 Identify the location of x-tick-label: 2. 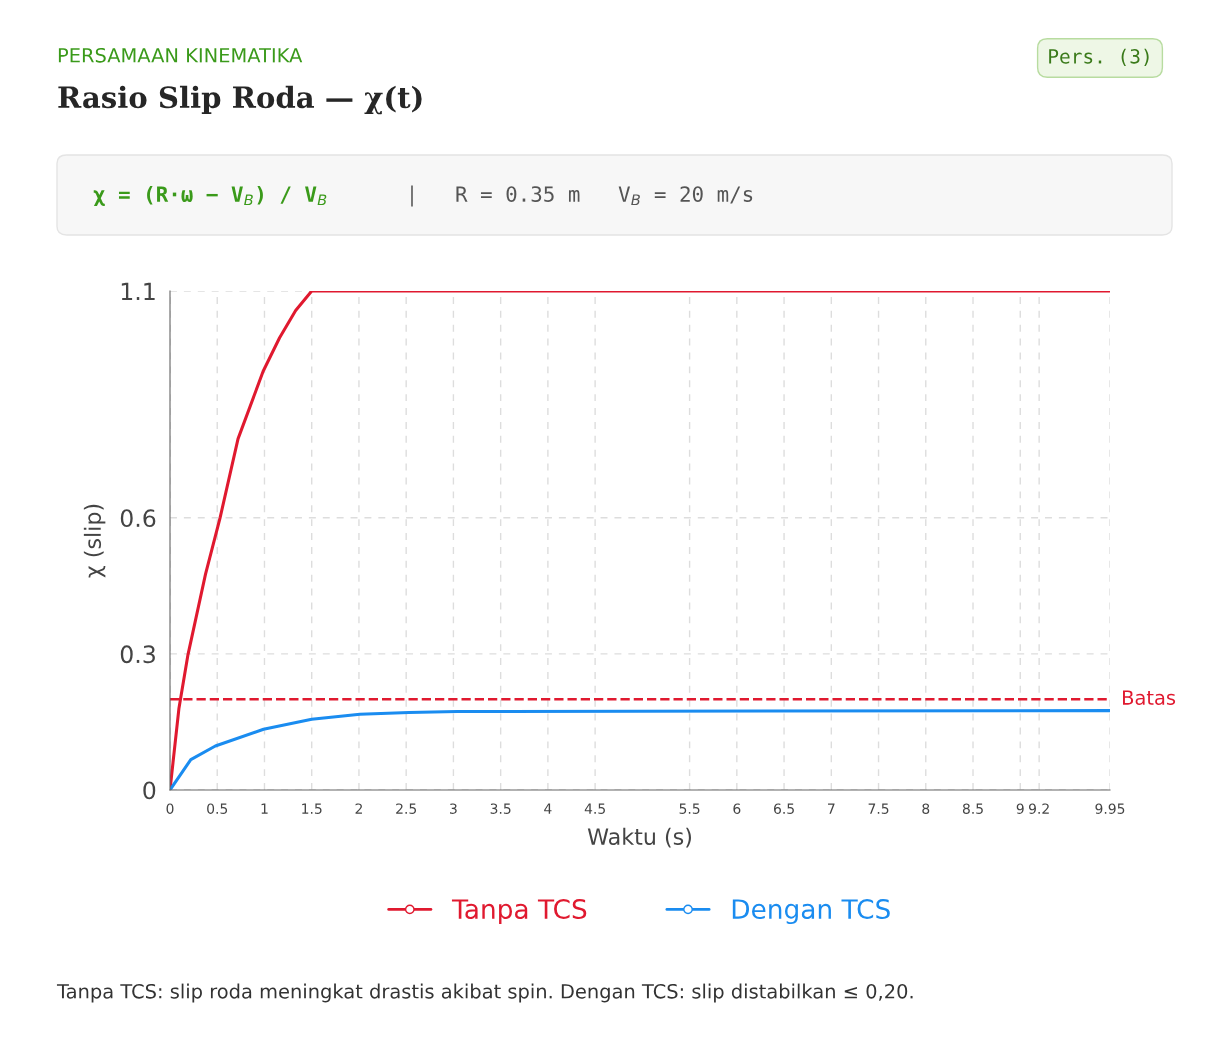
(358, 808).